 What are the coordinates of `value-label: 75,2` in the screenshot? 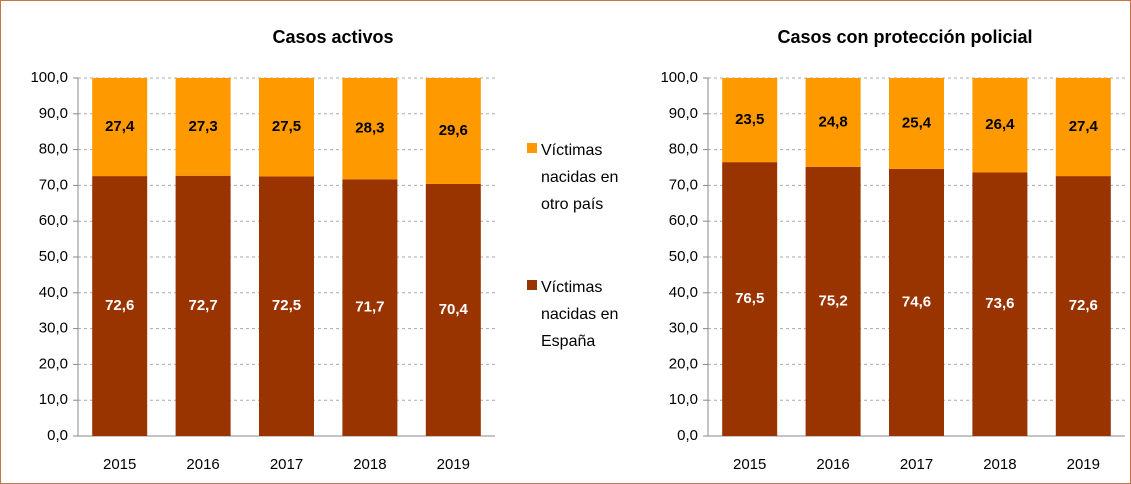 It's located at (832, 300).